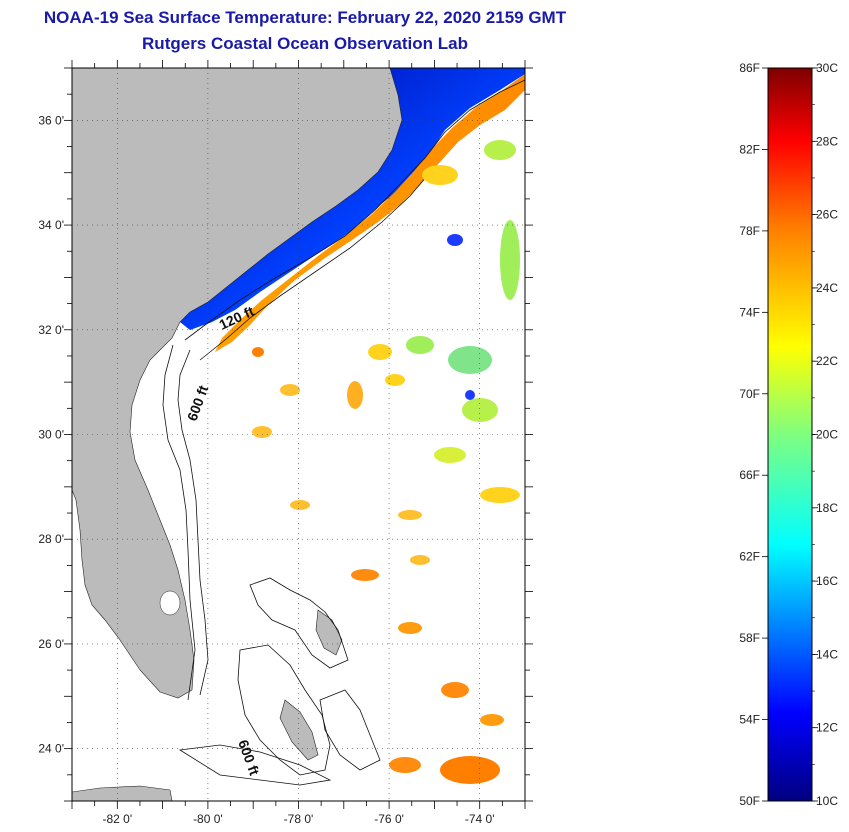  What do you see at coordinates (51, 225) in the screenshot?
I see `lat-tick-label: 34 0'` at bounding box center [51, 225].